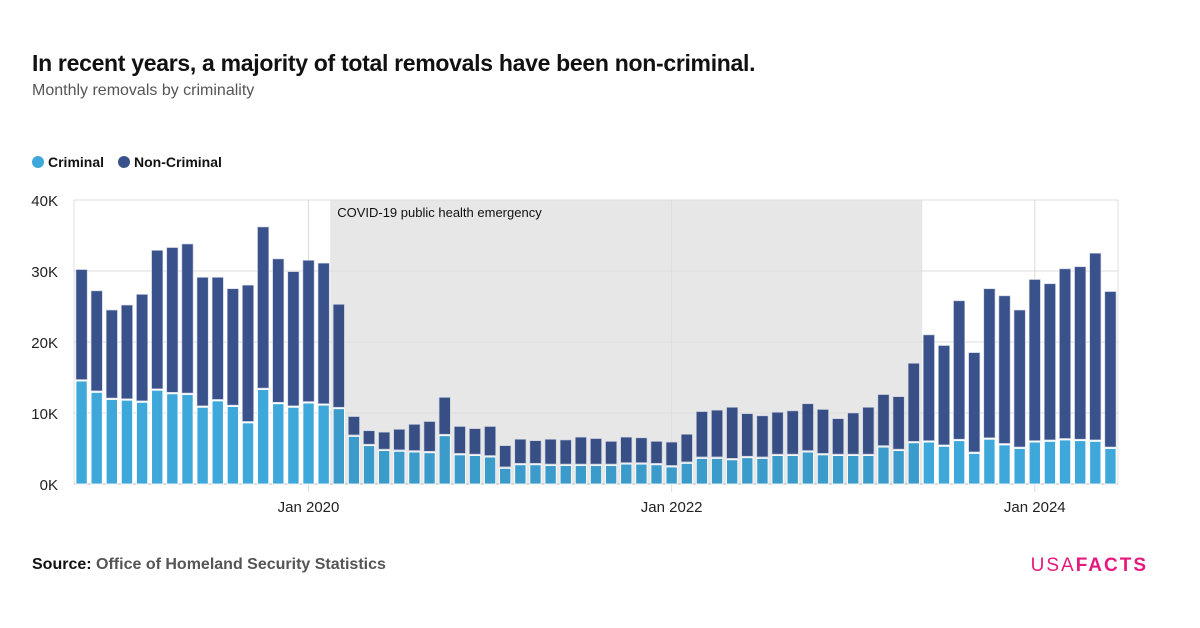 The height and width of the screenshot is (628, 1200). What do you see at coordinates (1111, 565) in the screenshot?
I see `logo-text-facts: FACTS` at bounding box center [1111, 565].